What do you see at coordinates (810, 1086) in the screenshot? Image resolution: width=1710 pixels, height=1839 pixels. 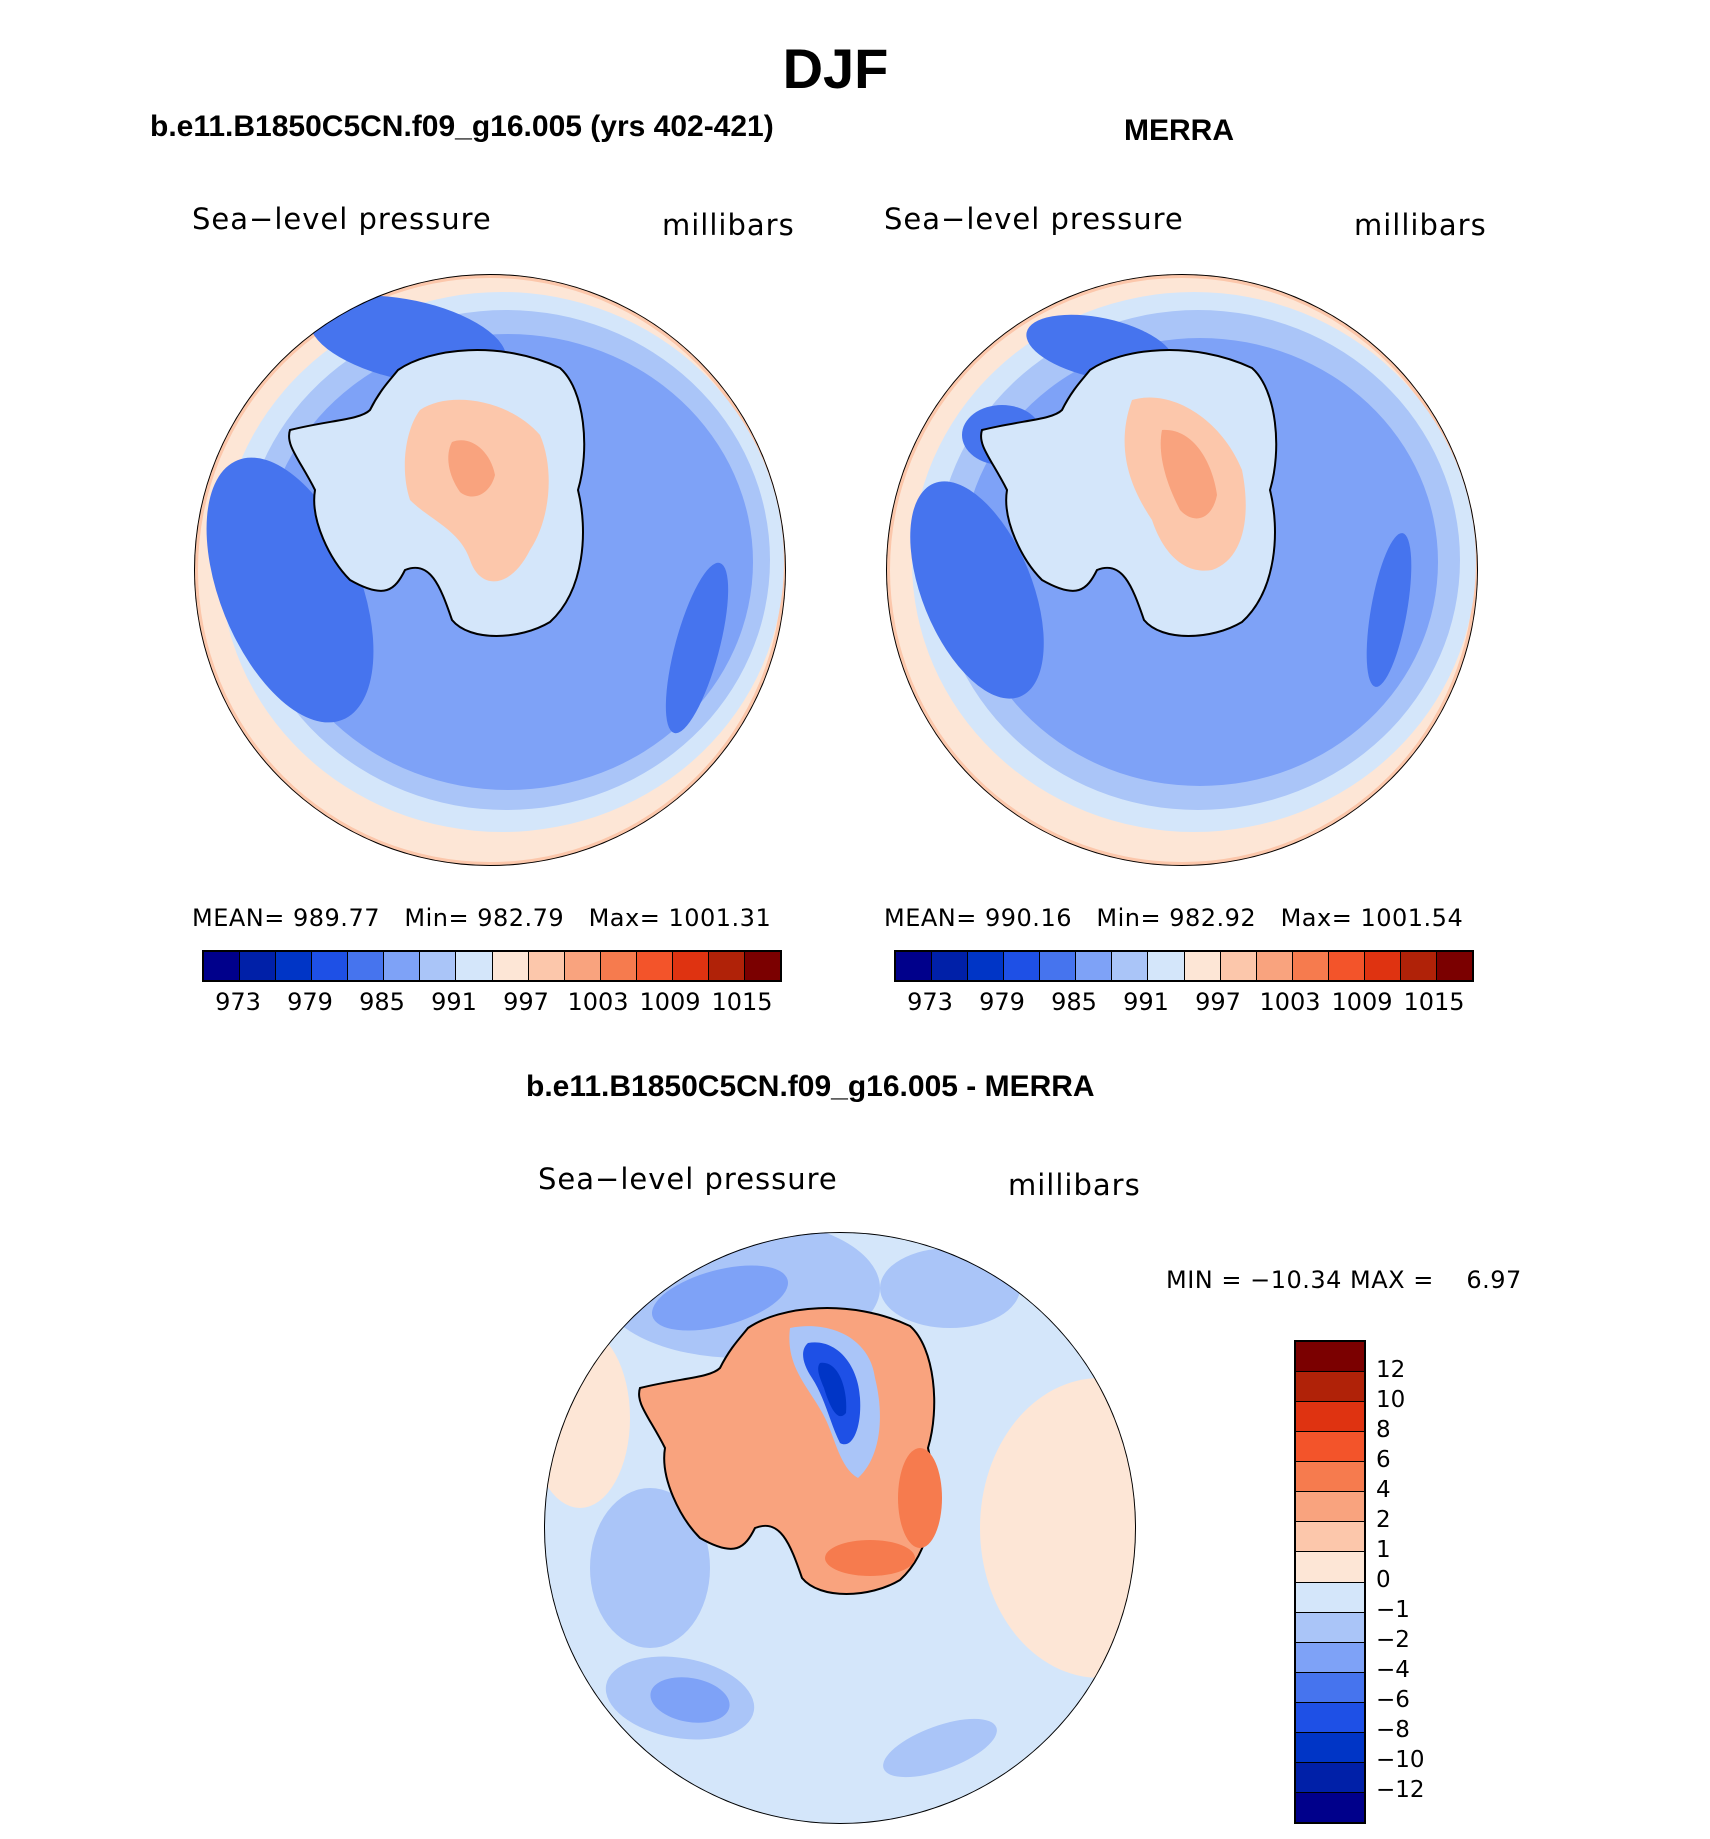 I see `diff-panel-title: b.e11.B1850C5CN.f09_g16.005 - MERRA` at bounding box center [810, 1086].